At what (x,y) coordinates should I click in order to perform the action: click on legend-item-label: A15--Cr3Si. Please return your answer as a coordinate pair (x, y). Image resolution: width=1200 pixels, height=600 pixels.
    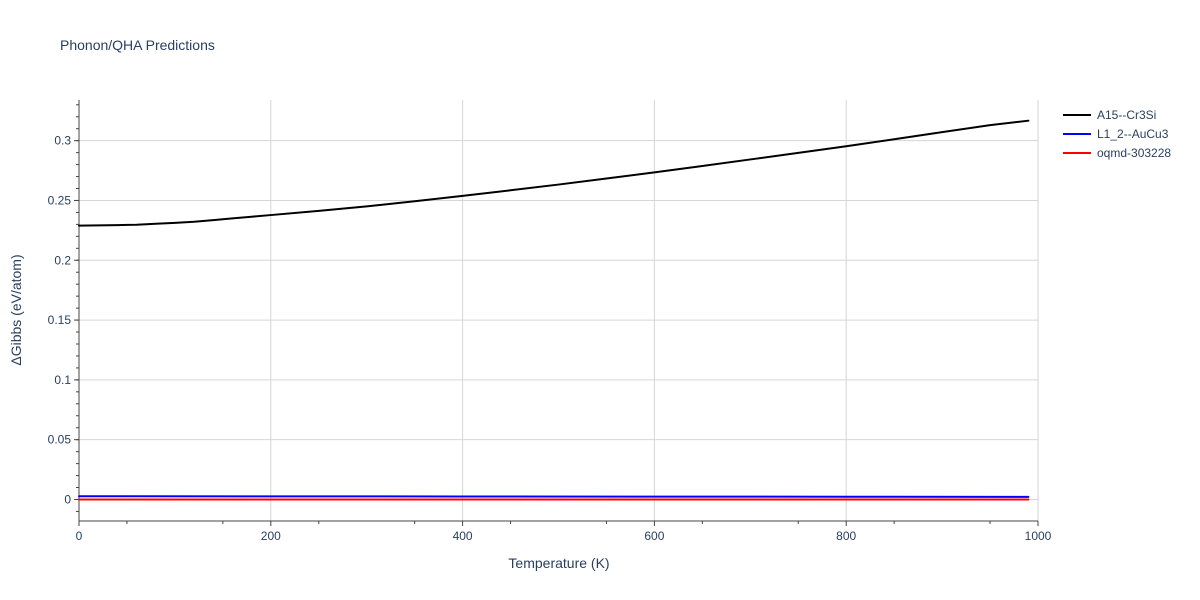
    Looking at the image, I should click on (1126, 115).